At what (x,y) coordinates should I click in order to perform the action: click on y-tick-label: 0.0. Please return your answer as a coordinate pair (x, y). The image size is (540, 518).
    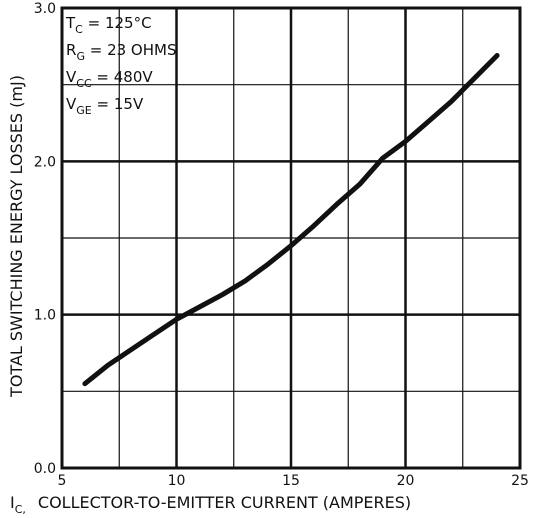
    Looking at the image, I should click on (45, 469).